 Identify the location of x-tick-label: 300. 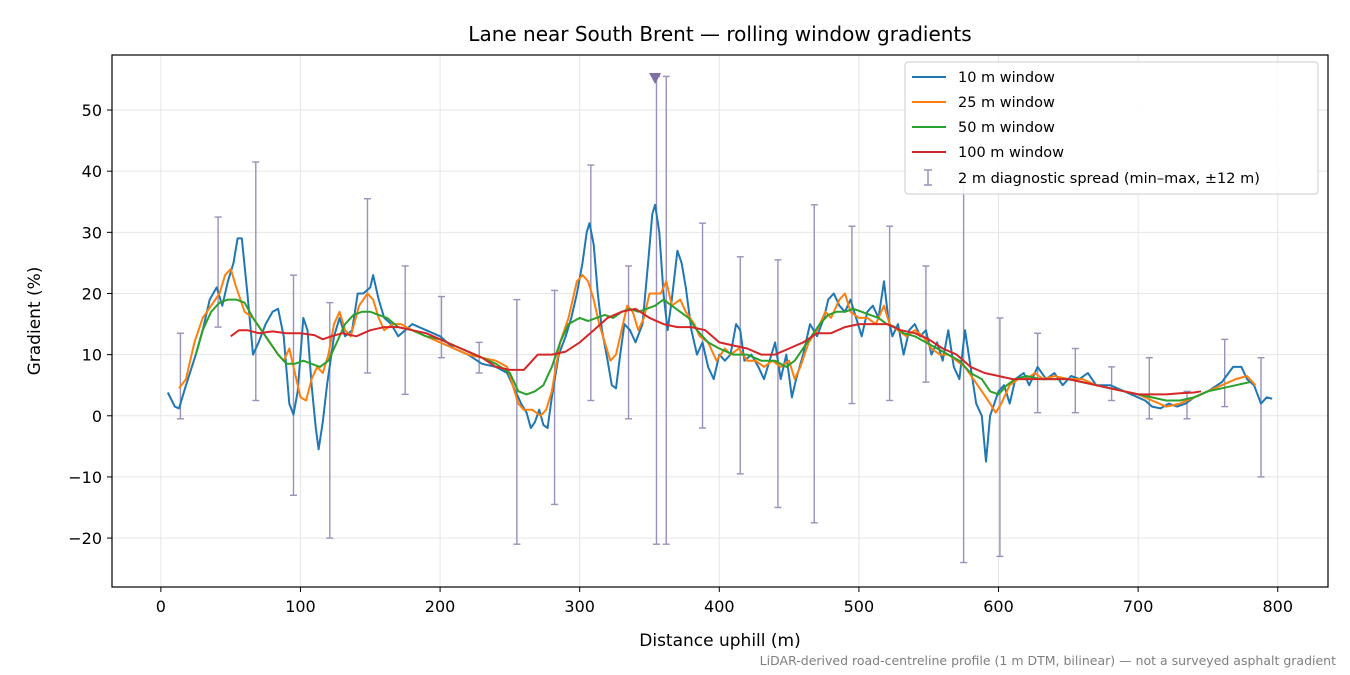
(579, 606).